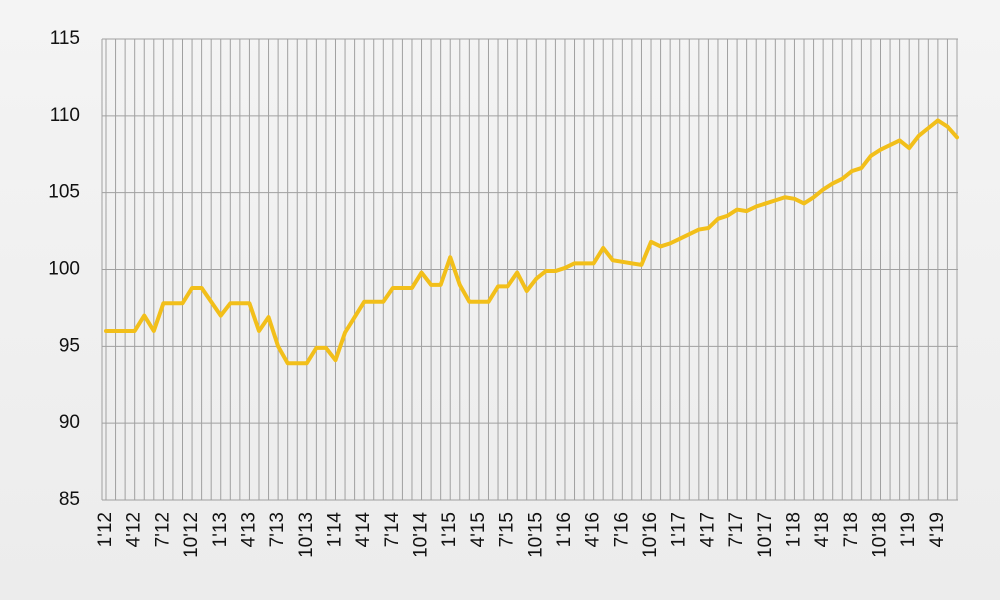 The width and height of the screenshot is (1000, 600). Describe the element at coordinates (69, 345) in the screenshot. I see `y-tick-label: 95` at that location.